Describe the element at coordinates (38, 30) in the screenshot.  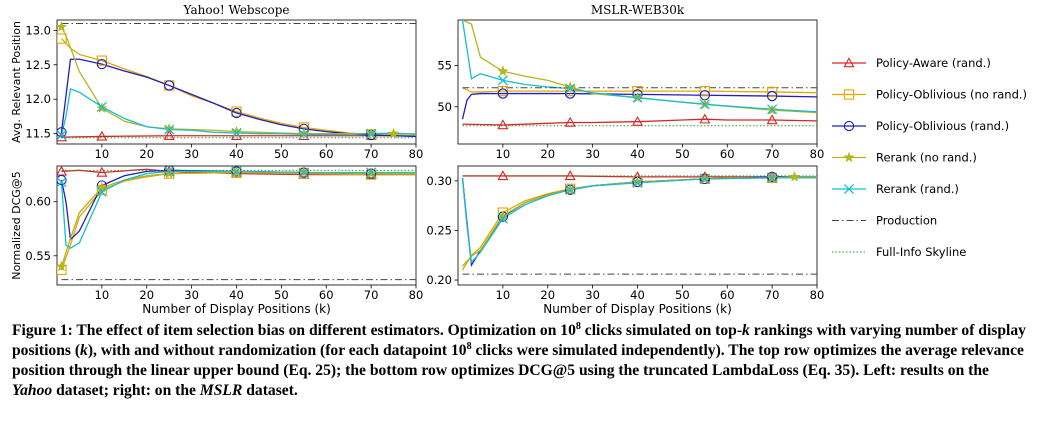
I see `y-tick-label: 13.0` at that location.